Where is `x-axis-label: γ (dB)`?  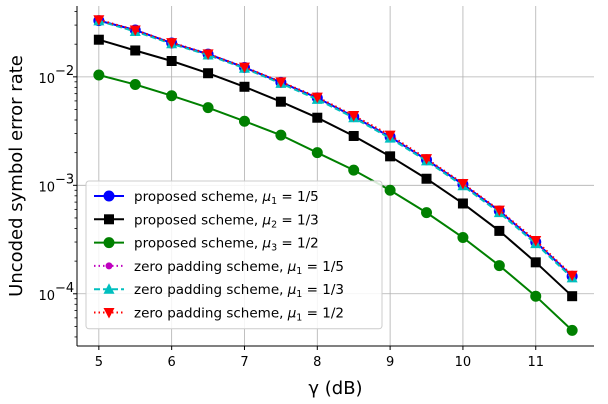 x-axis-label: γ (dB) is located at coordinates (335, 388).